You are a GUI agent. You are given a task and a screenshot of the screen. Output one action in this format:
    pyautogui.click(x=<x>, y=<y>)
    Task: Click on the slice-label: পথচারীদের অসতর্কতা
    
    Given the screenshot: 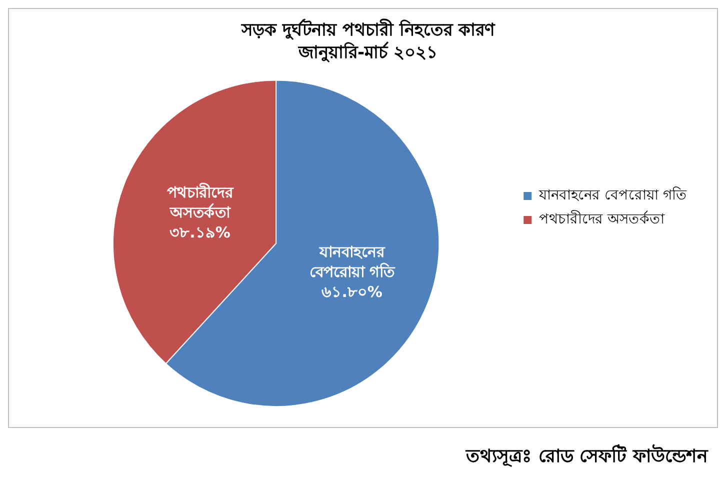 What is the action you would take?
    pyautogui.click(x=200, y=202)
    